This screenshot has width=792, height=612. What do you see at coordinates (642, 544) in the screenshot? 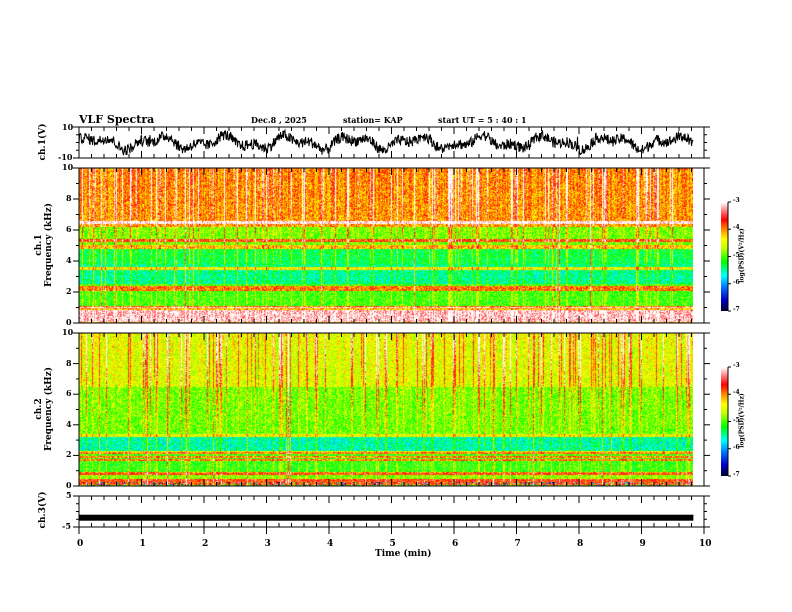
I see `x-tick-label: 9` at bounding box center [642, 544].